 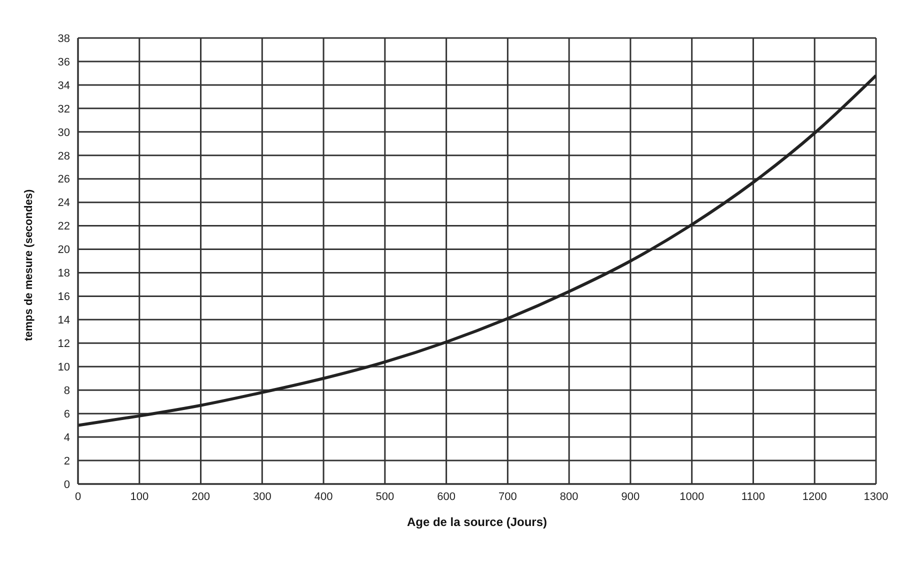 What do you see at coordinates (64, 156) in the screenshot?
I see `y-tick-label: 28` at bounding box center [64, 156].